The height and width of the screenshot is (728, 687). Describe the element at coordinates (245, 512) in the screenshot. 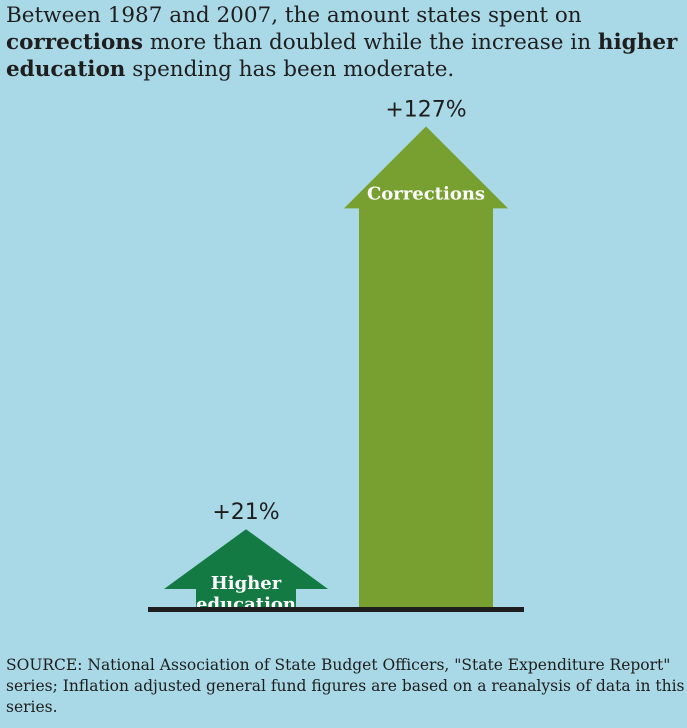

I see `value-label-higher-education: +21%` at that location.